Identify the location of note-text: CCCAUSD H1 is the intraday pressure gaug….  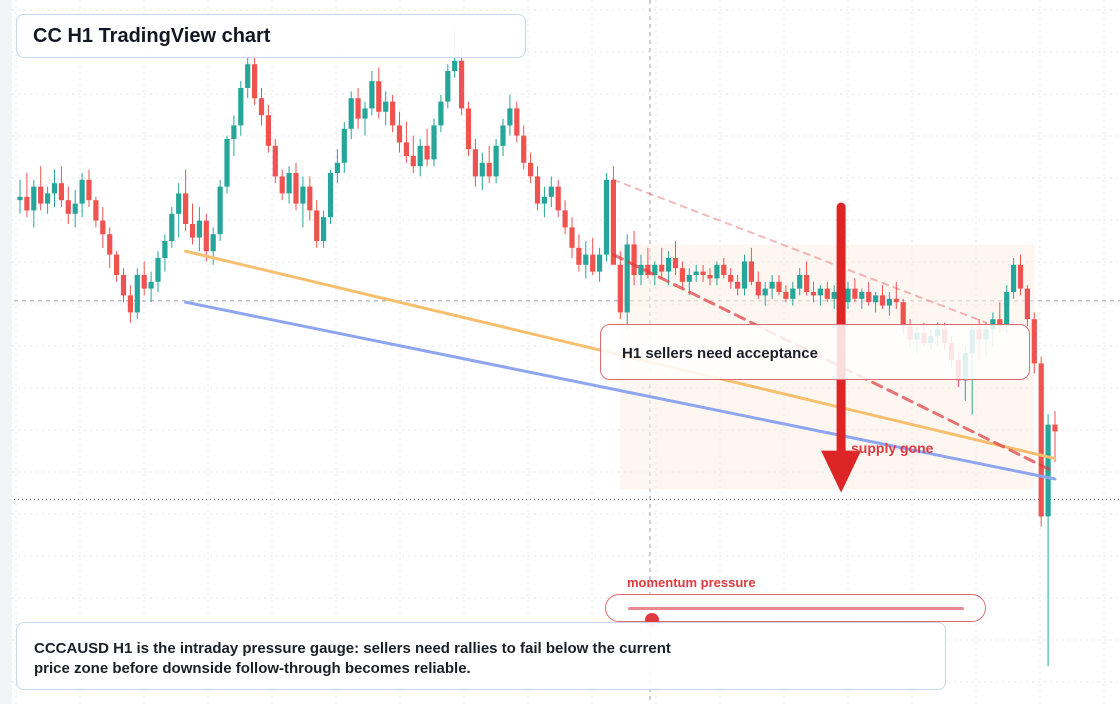
(374, 659).